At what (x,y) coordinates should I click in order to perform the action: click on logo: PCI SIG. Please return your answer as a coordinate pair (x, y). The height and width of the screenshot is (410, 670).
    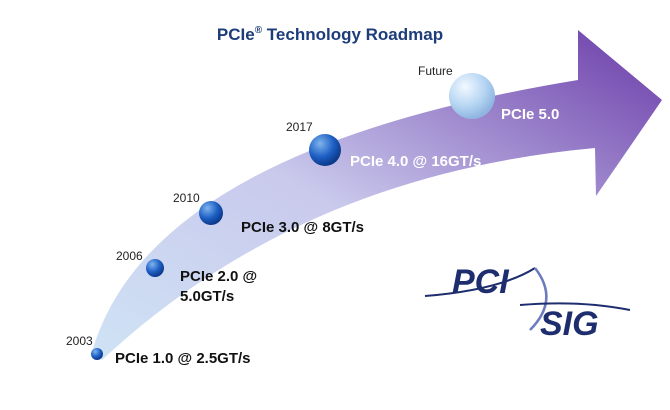
    Looking at the image, I should click on (527, 303).